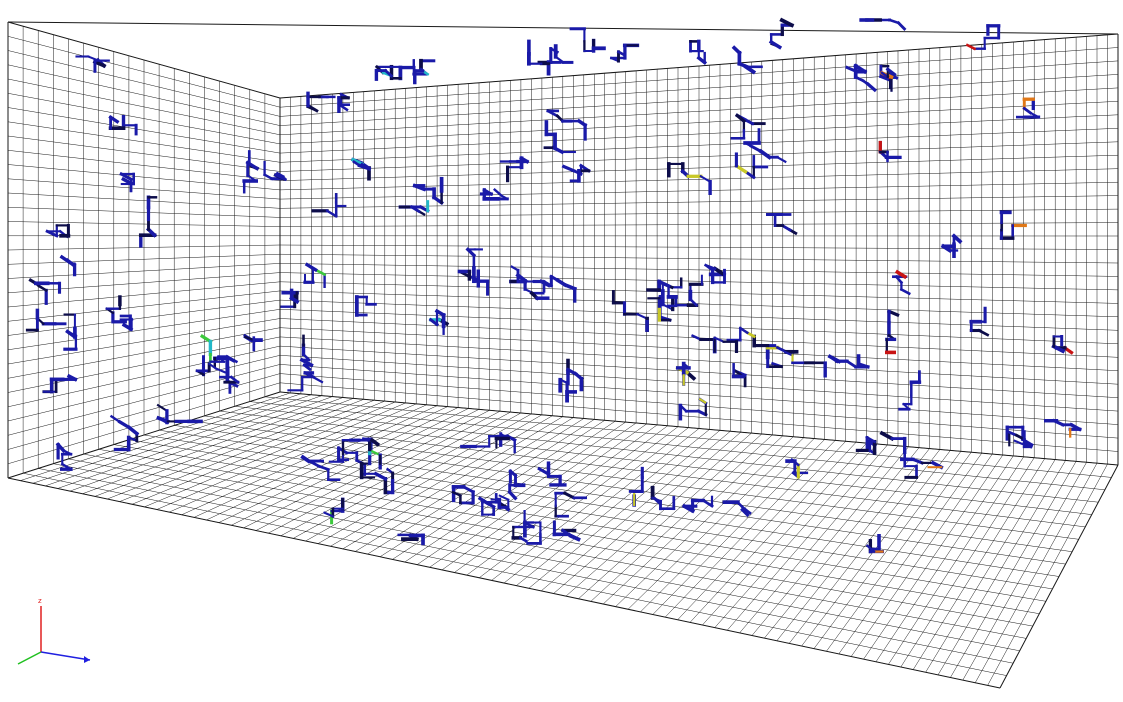 The height and width of the screenshot is (702, 1123). What do you see at coordinates (87, 659) in the screenshot?
I see `x-axis-arrow-icon` at bounding box center [87, 659].